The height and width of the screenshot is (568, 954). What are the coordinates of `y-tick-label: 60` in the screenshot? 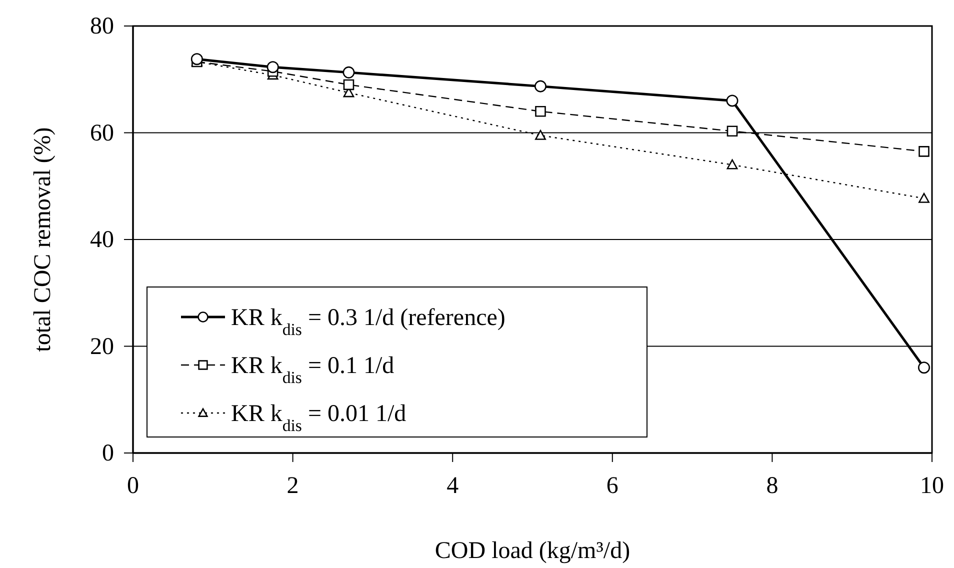 It's located at (102, 133).